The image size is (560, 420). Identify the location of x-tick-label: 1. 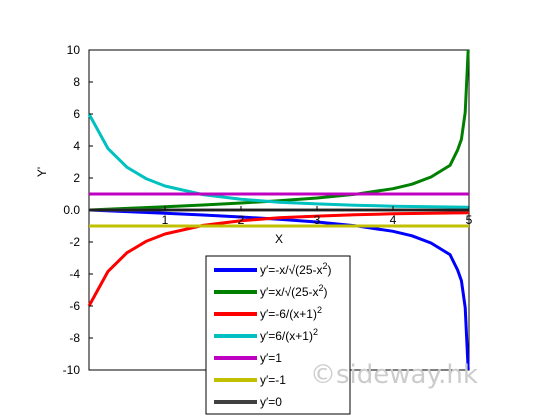
(165, 220).